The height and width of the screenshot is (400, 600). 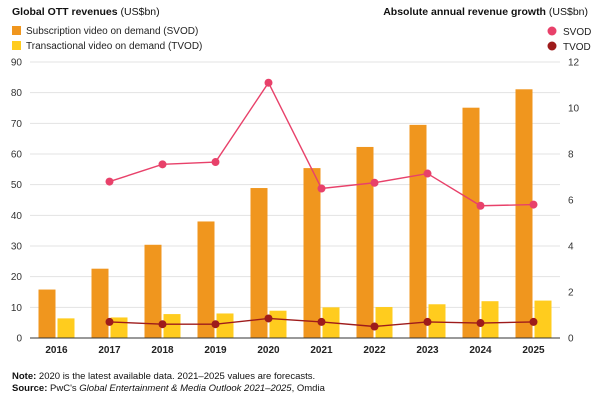 I want to click on legend-label-svod-bar: Subscription video on demand (SVOD), so click(x=112, y=31).